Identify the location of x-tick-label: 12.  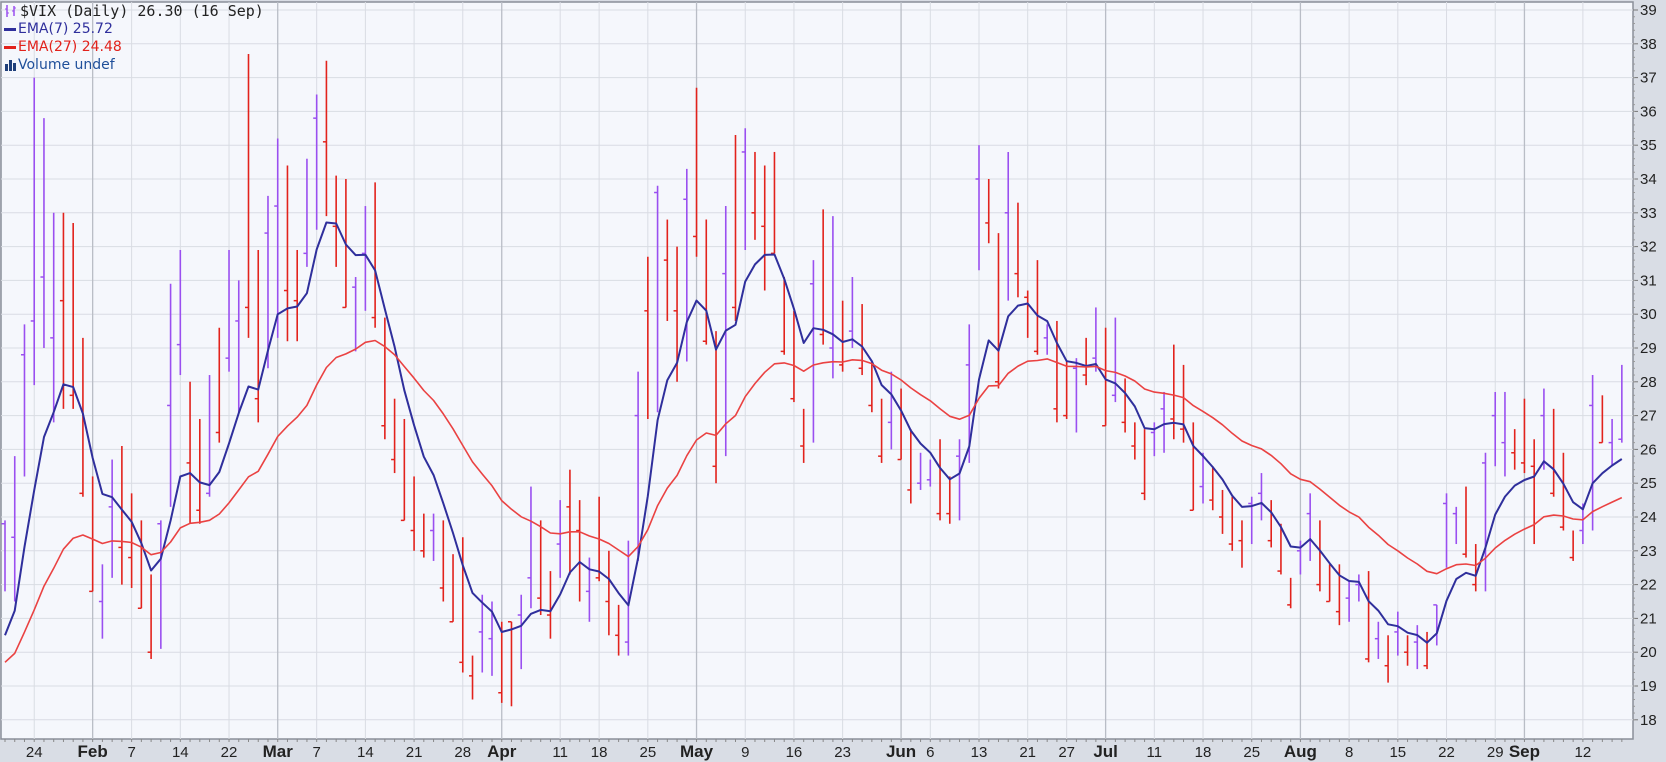
(1583, 752).